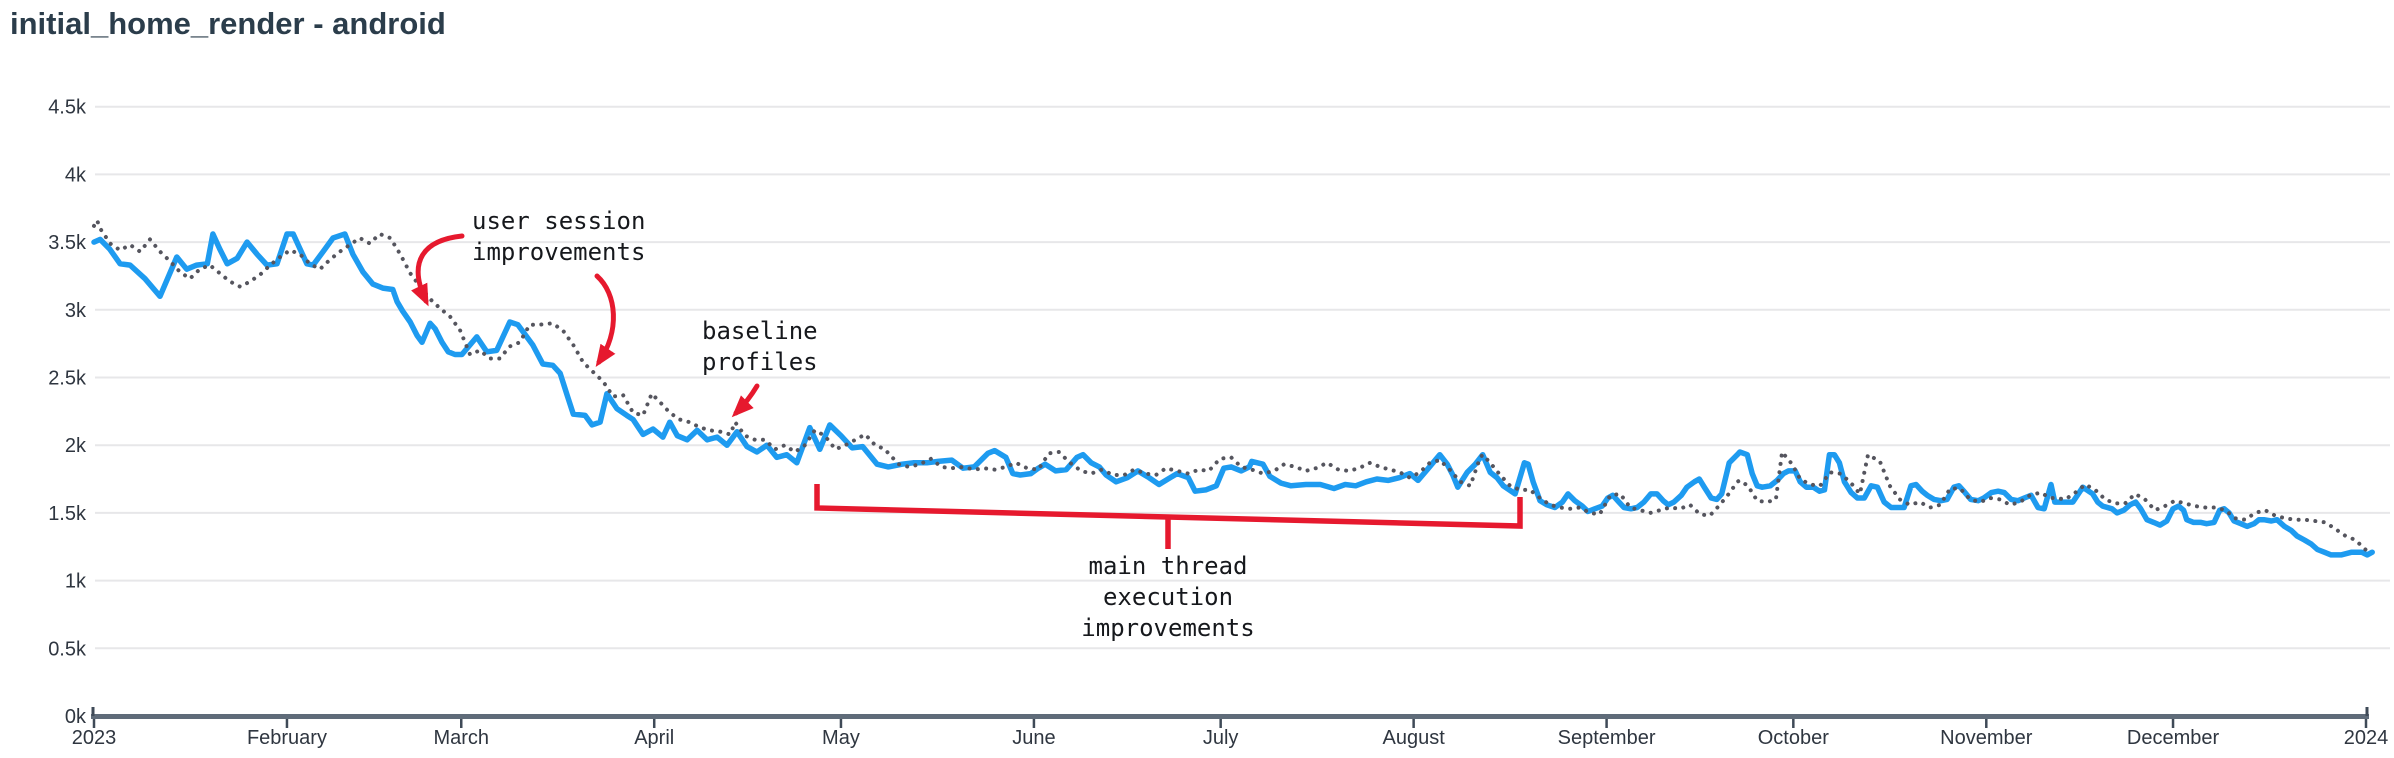 This screenshot has height=758, width=2394. Describe the element at coordinates (1168, 516) in the screenshot. I see `annotation-bracket` at that location.